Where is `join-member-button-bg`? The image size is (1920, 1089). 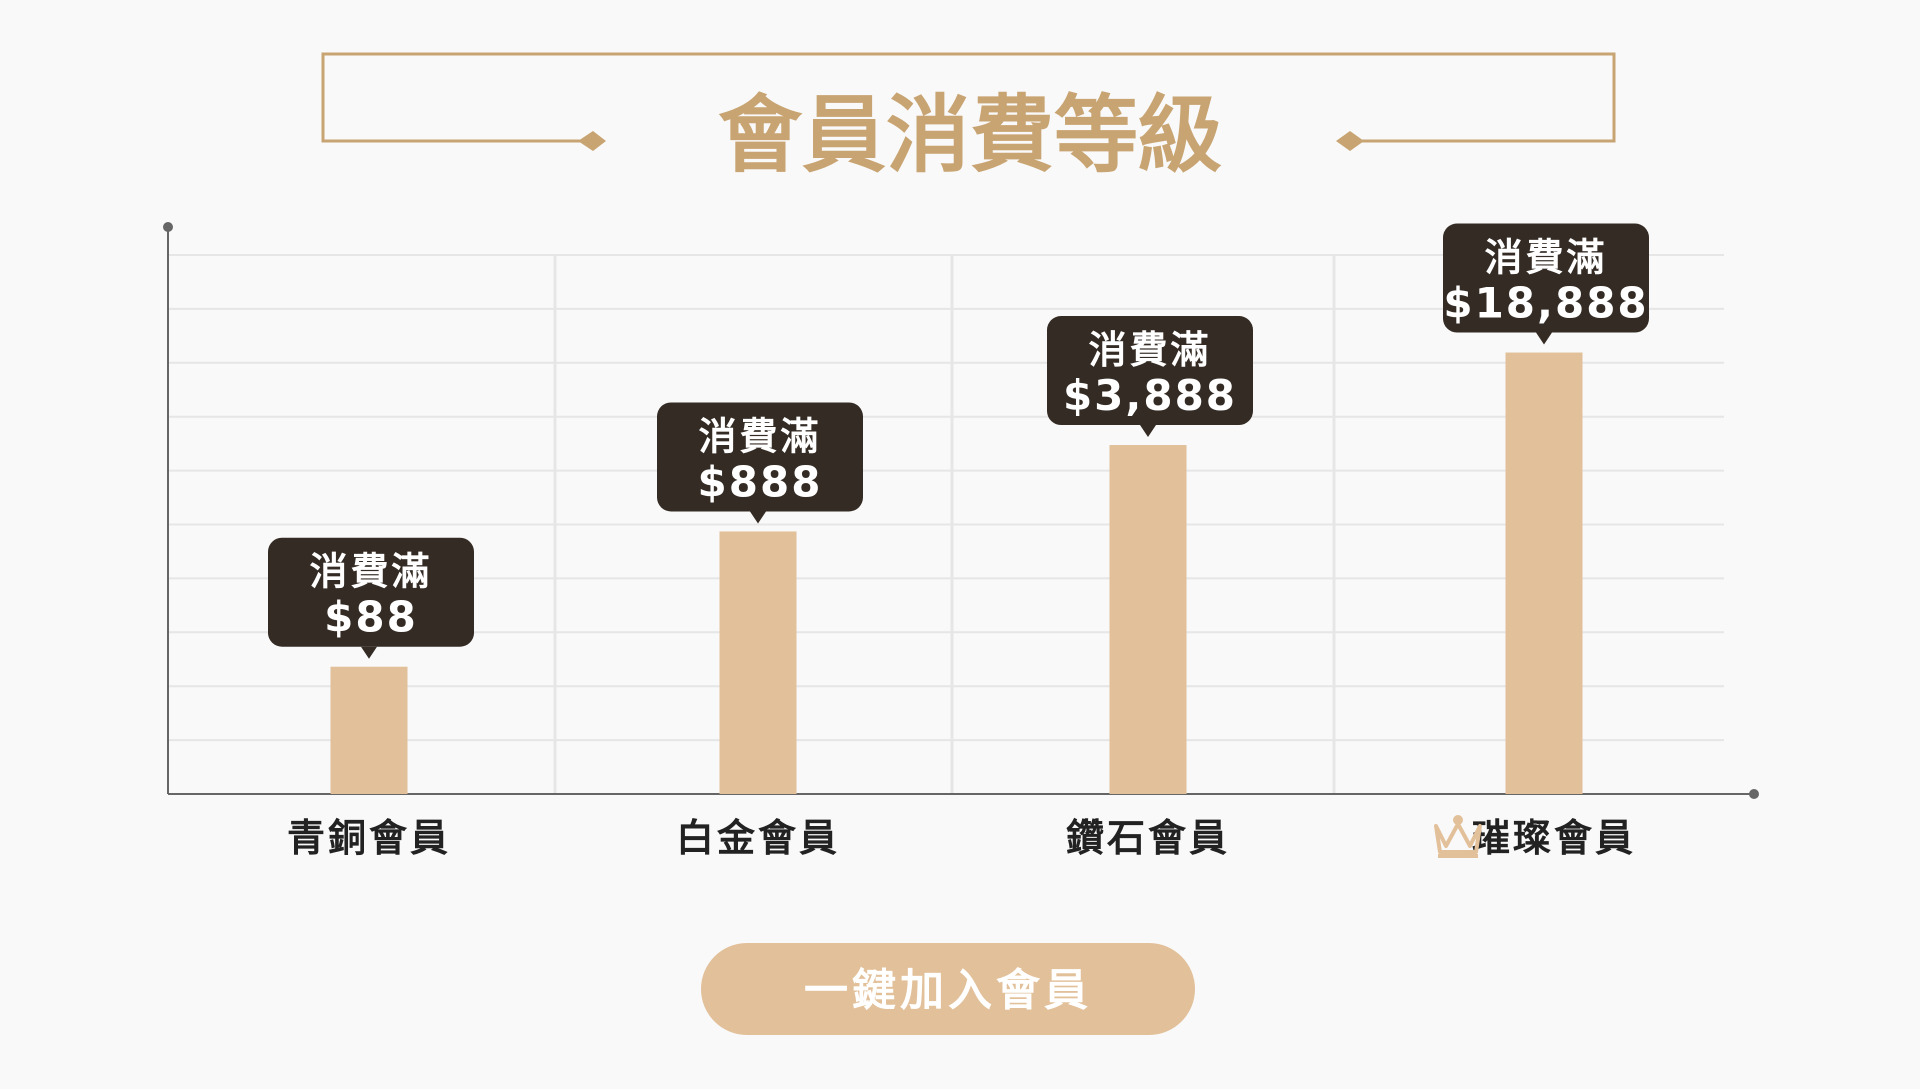 join-member-button-bg is located at coordinates (948, 989).